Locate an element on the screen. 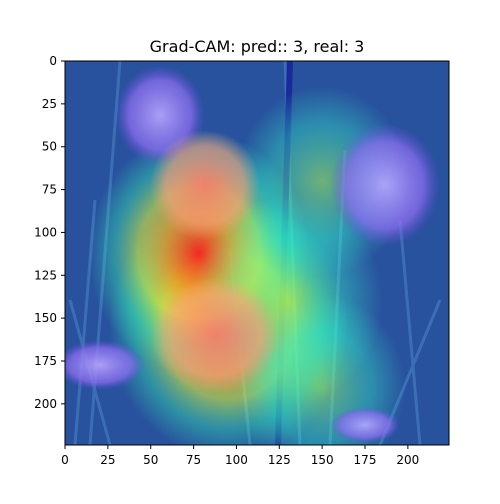 This screenshot has width=500, height=504. y-tick-label: 75 is located at coordinates (49, 190).